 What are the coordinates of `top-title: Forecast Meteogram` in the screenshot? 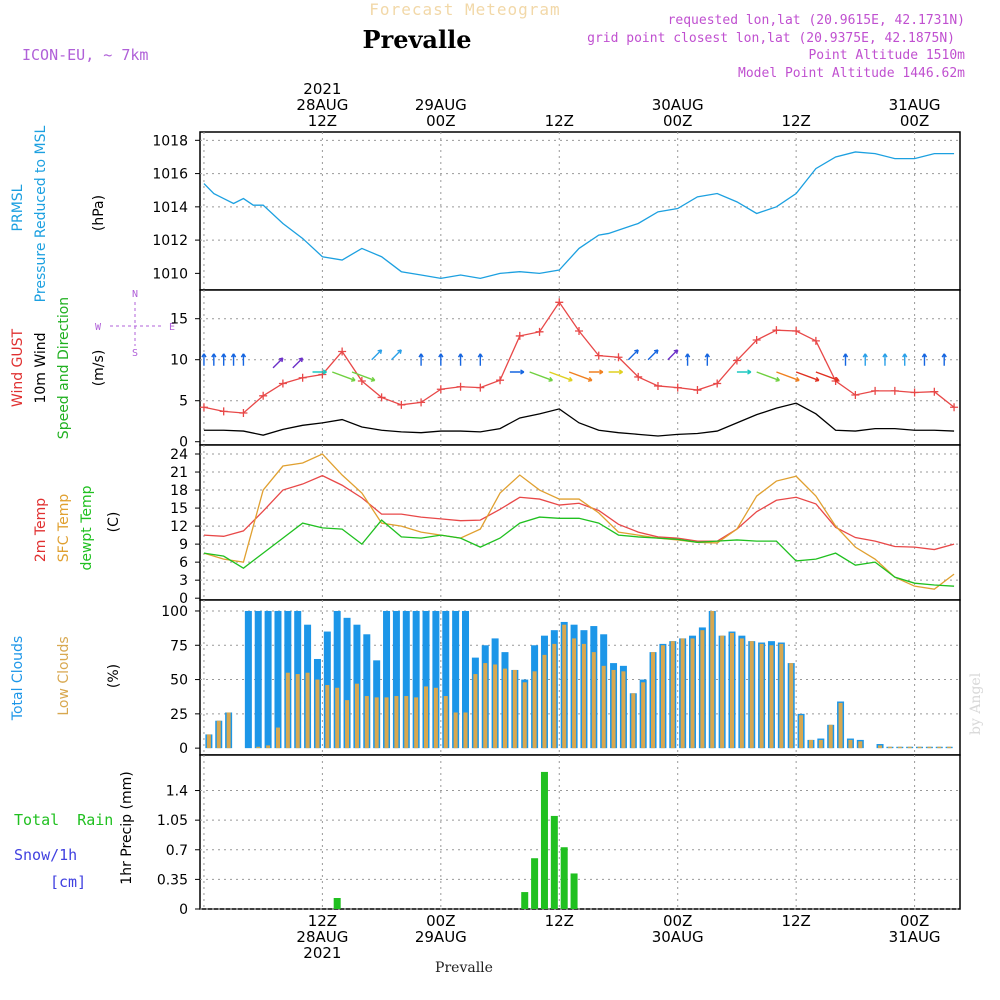 It's located at (464, 9).